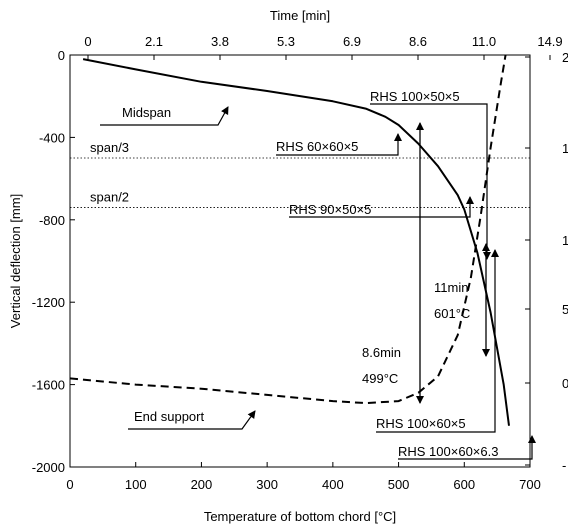  What do you see at coordinates (565, 57) in the screenshot?
I see `right-tick-label: 2` at bounding box center [565, 57].